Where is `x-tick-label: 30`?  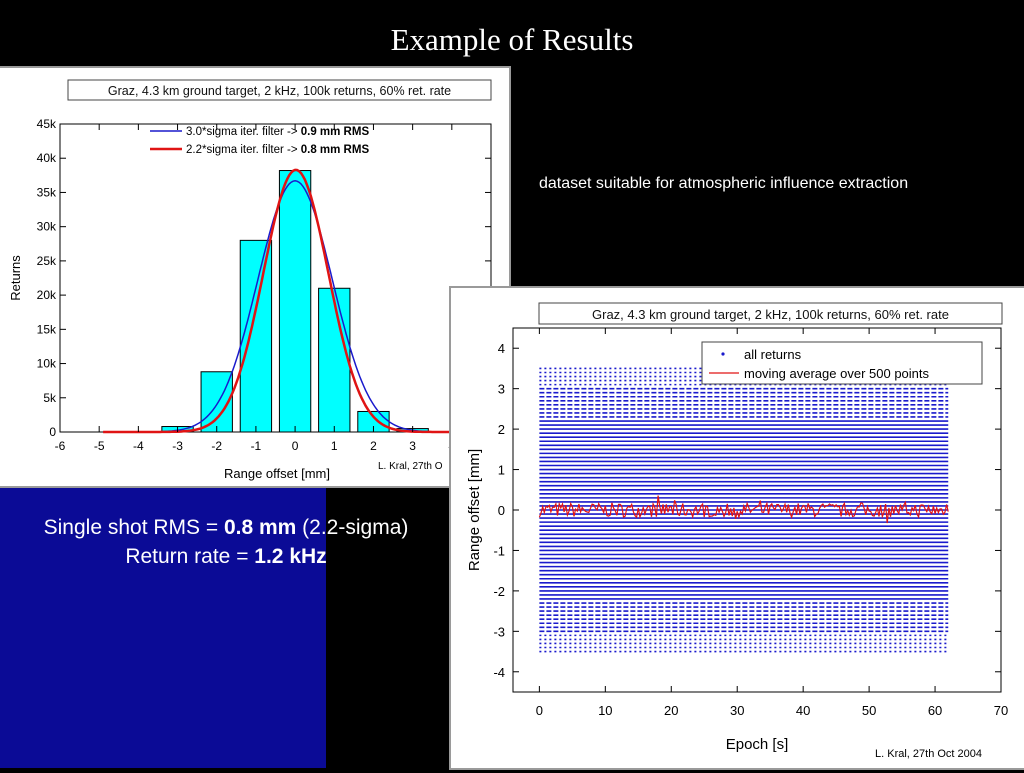 x-tick-label: 30 is located at coordinates (737, 710).